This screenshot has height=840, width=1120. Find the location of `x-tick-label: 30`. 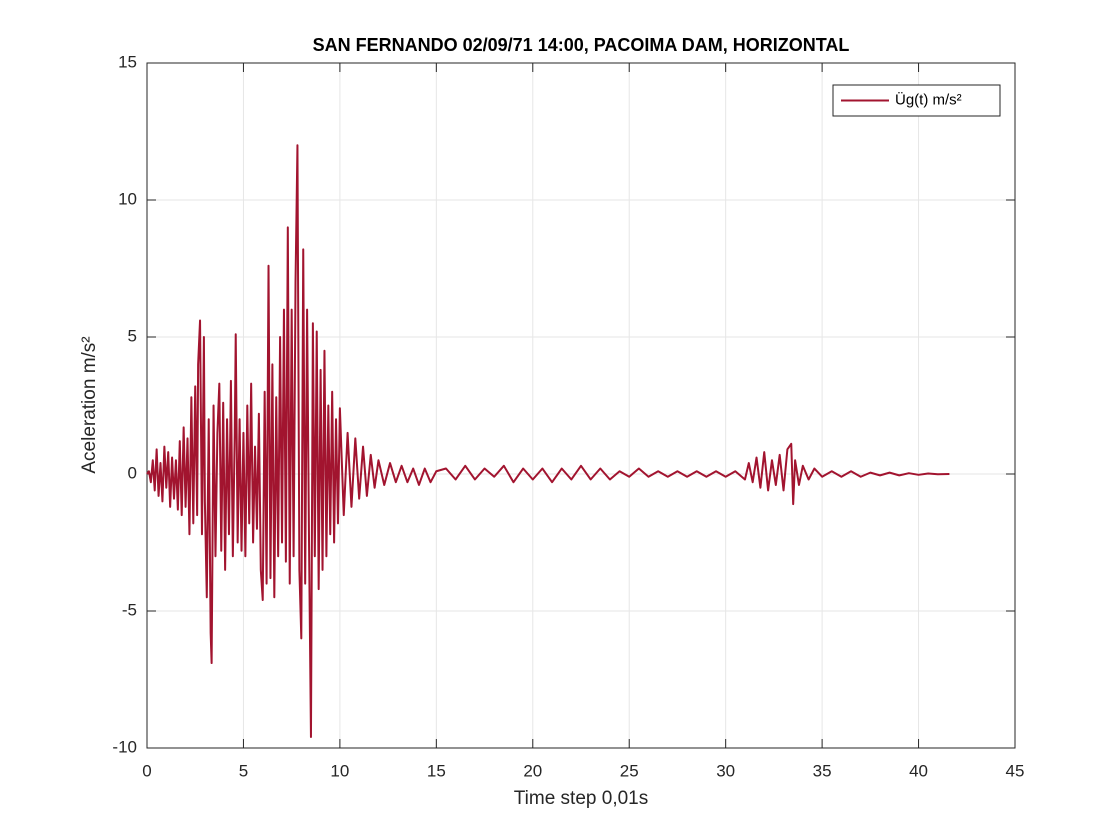

x-tick-label: 30 is located at coordinates (725, 770).